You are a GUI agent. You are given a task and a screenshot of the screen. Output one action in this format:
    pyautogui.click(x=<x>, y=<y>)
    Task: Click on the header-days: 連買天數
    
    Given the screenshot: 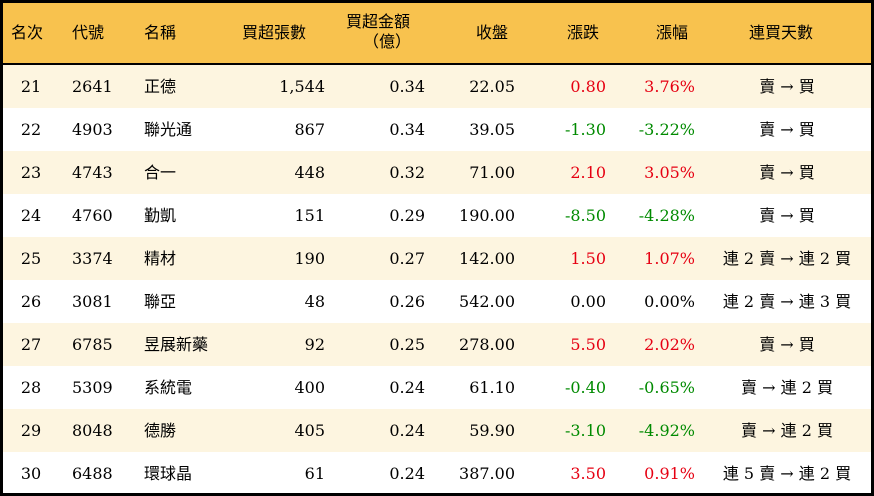 What is the action you would take?
    pyautogui.click(x=781, y=32)
    